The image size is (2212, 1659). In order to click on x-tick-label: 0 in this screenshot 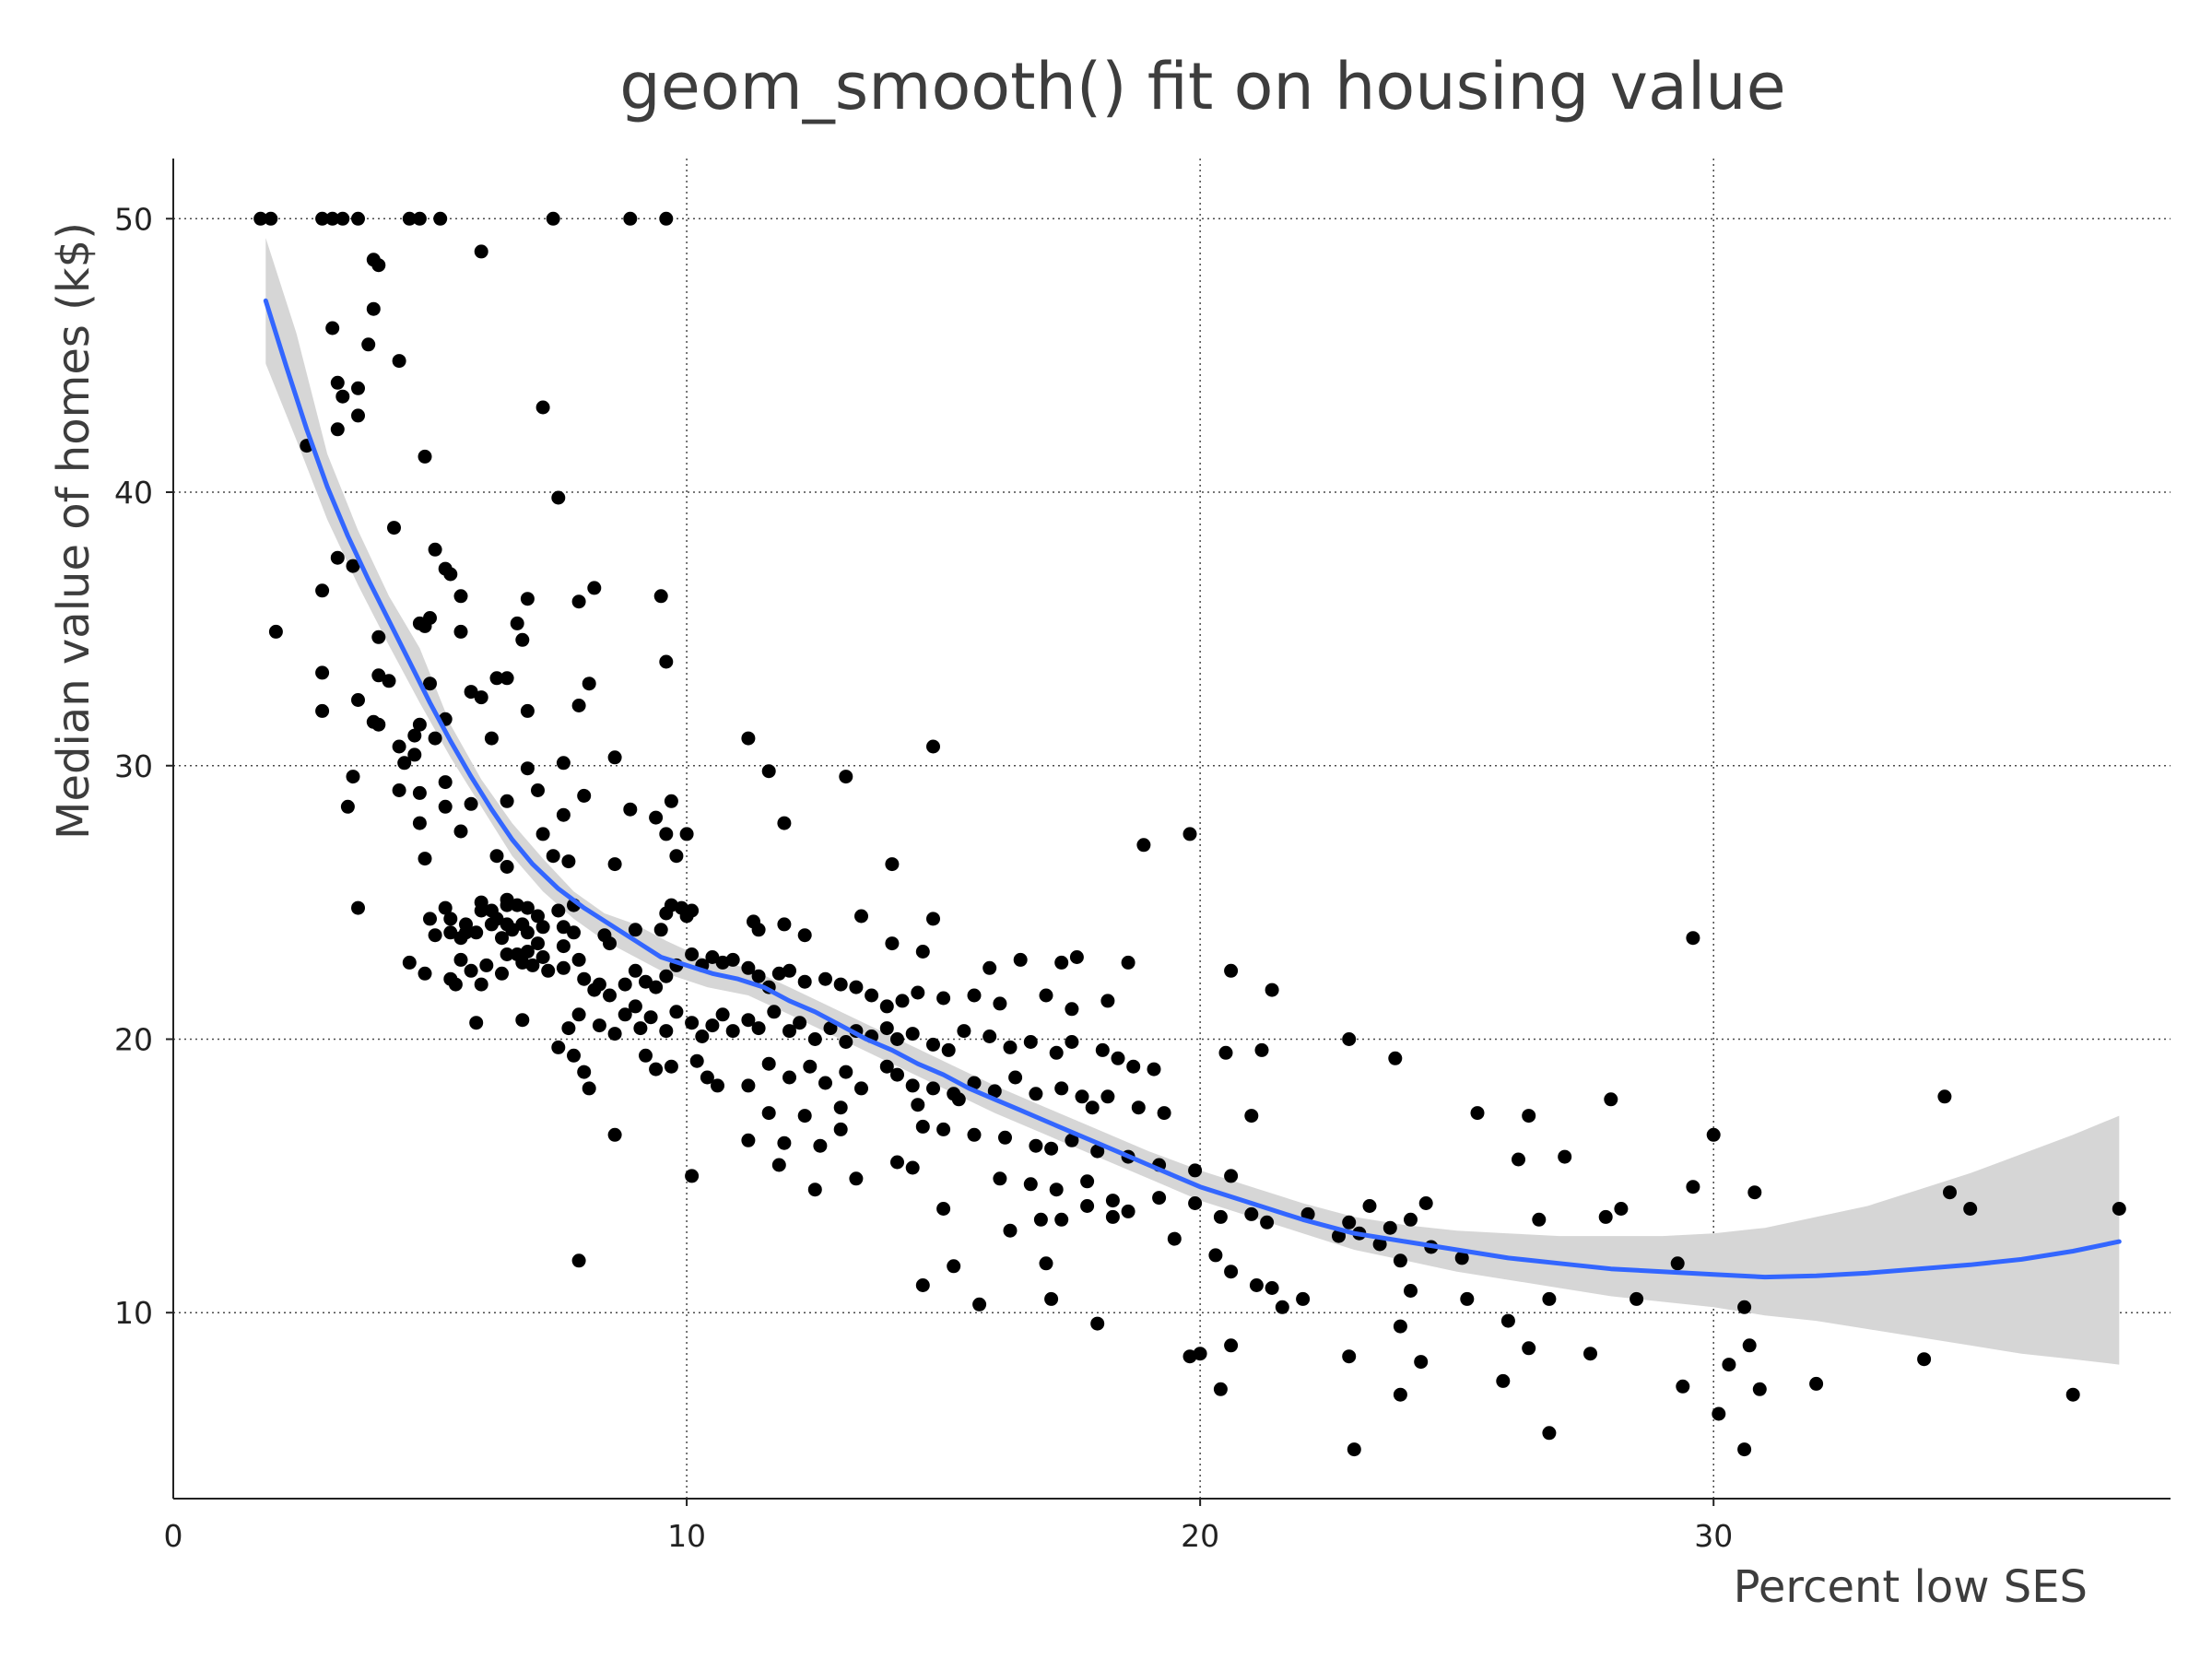, I will do `click(173, 1536)`.